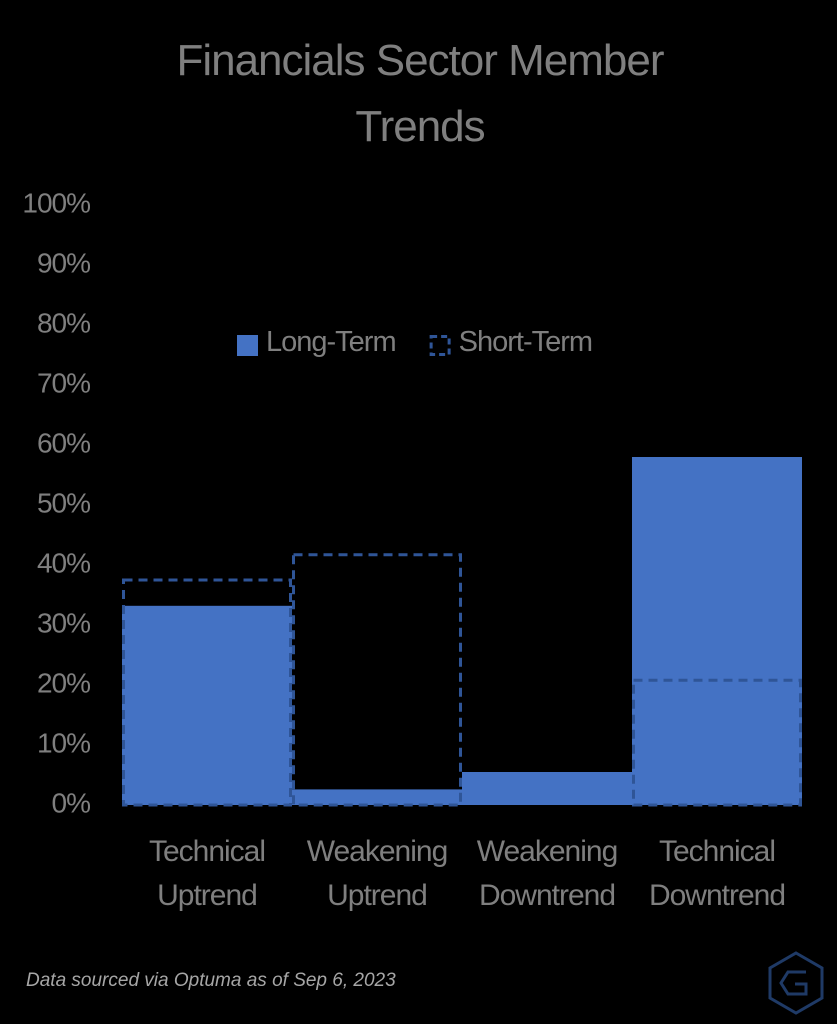  What do you see at coordinates (63, 742) in the screenshot?
I see `y-tick-label: 10%` at bounding box center [63, 742].